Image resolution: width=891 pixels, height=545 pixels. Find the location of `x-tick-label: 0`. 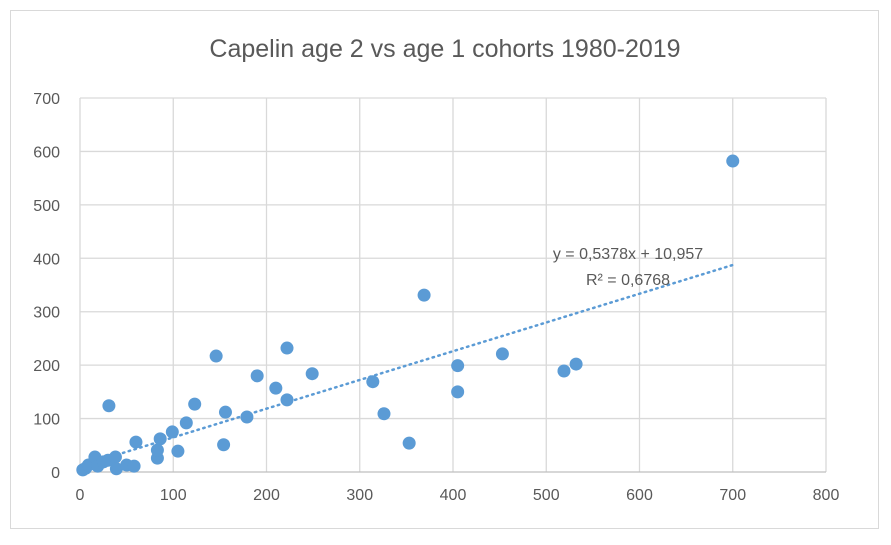

x-tick-label: 0 is located at coordinates (80, 495).